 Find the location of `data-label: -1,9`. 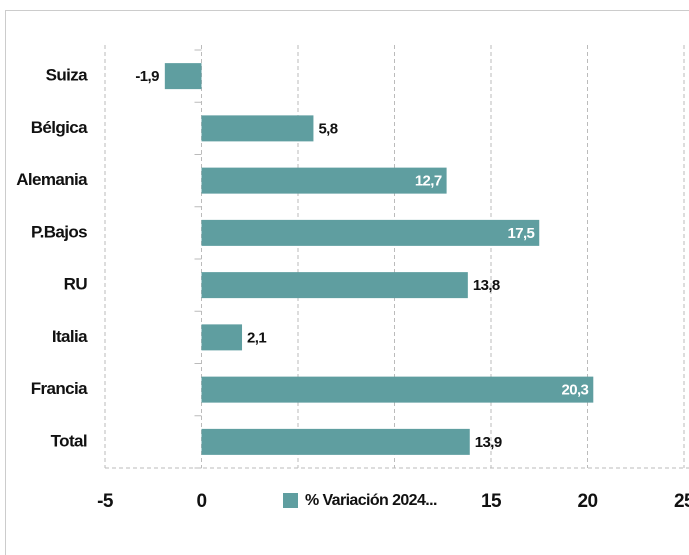

data-label: -1,9 is located at coordinates (147, 76).